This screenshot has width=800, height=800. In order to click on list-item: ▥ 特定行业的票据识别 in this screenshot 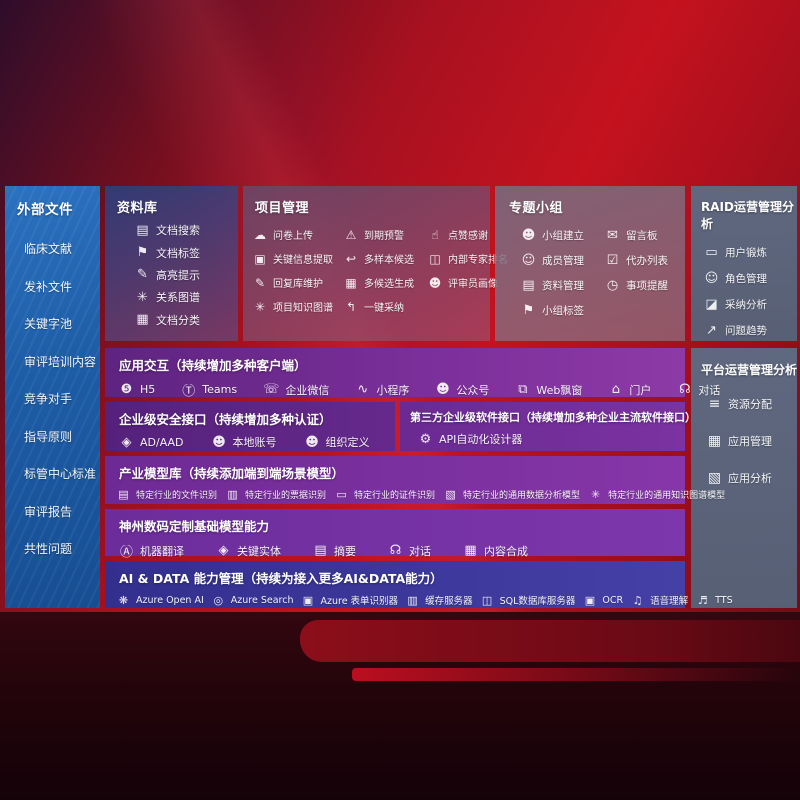, I will do `click(276, 494)`.